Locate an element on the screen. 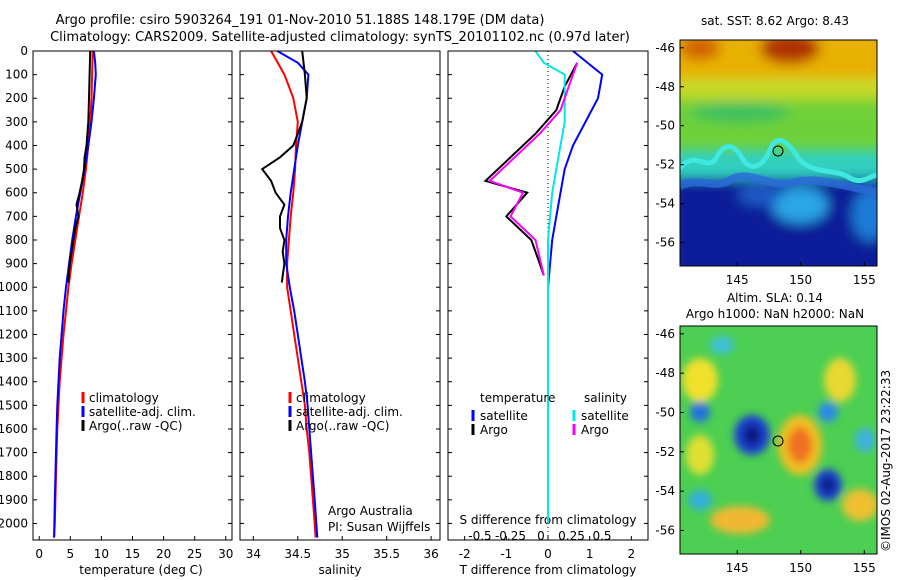 The height and width of the screenshot is (580, 900). series-line-satellite-adj--clim- is located at coordinates (75, 294).